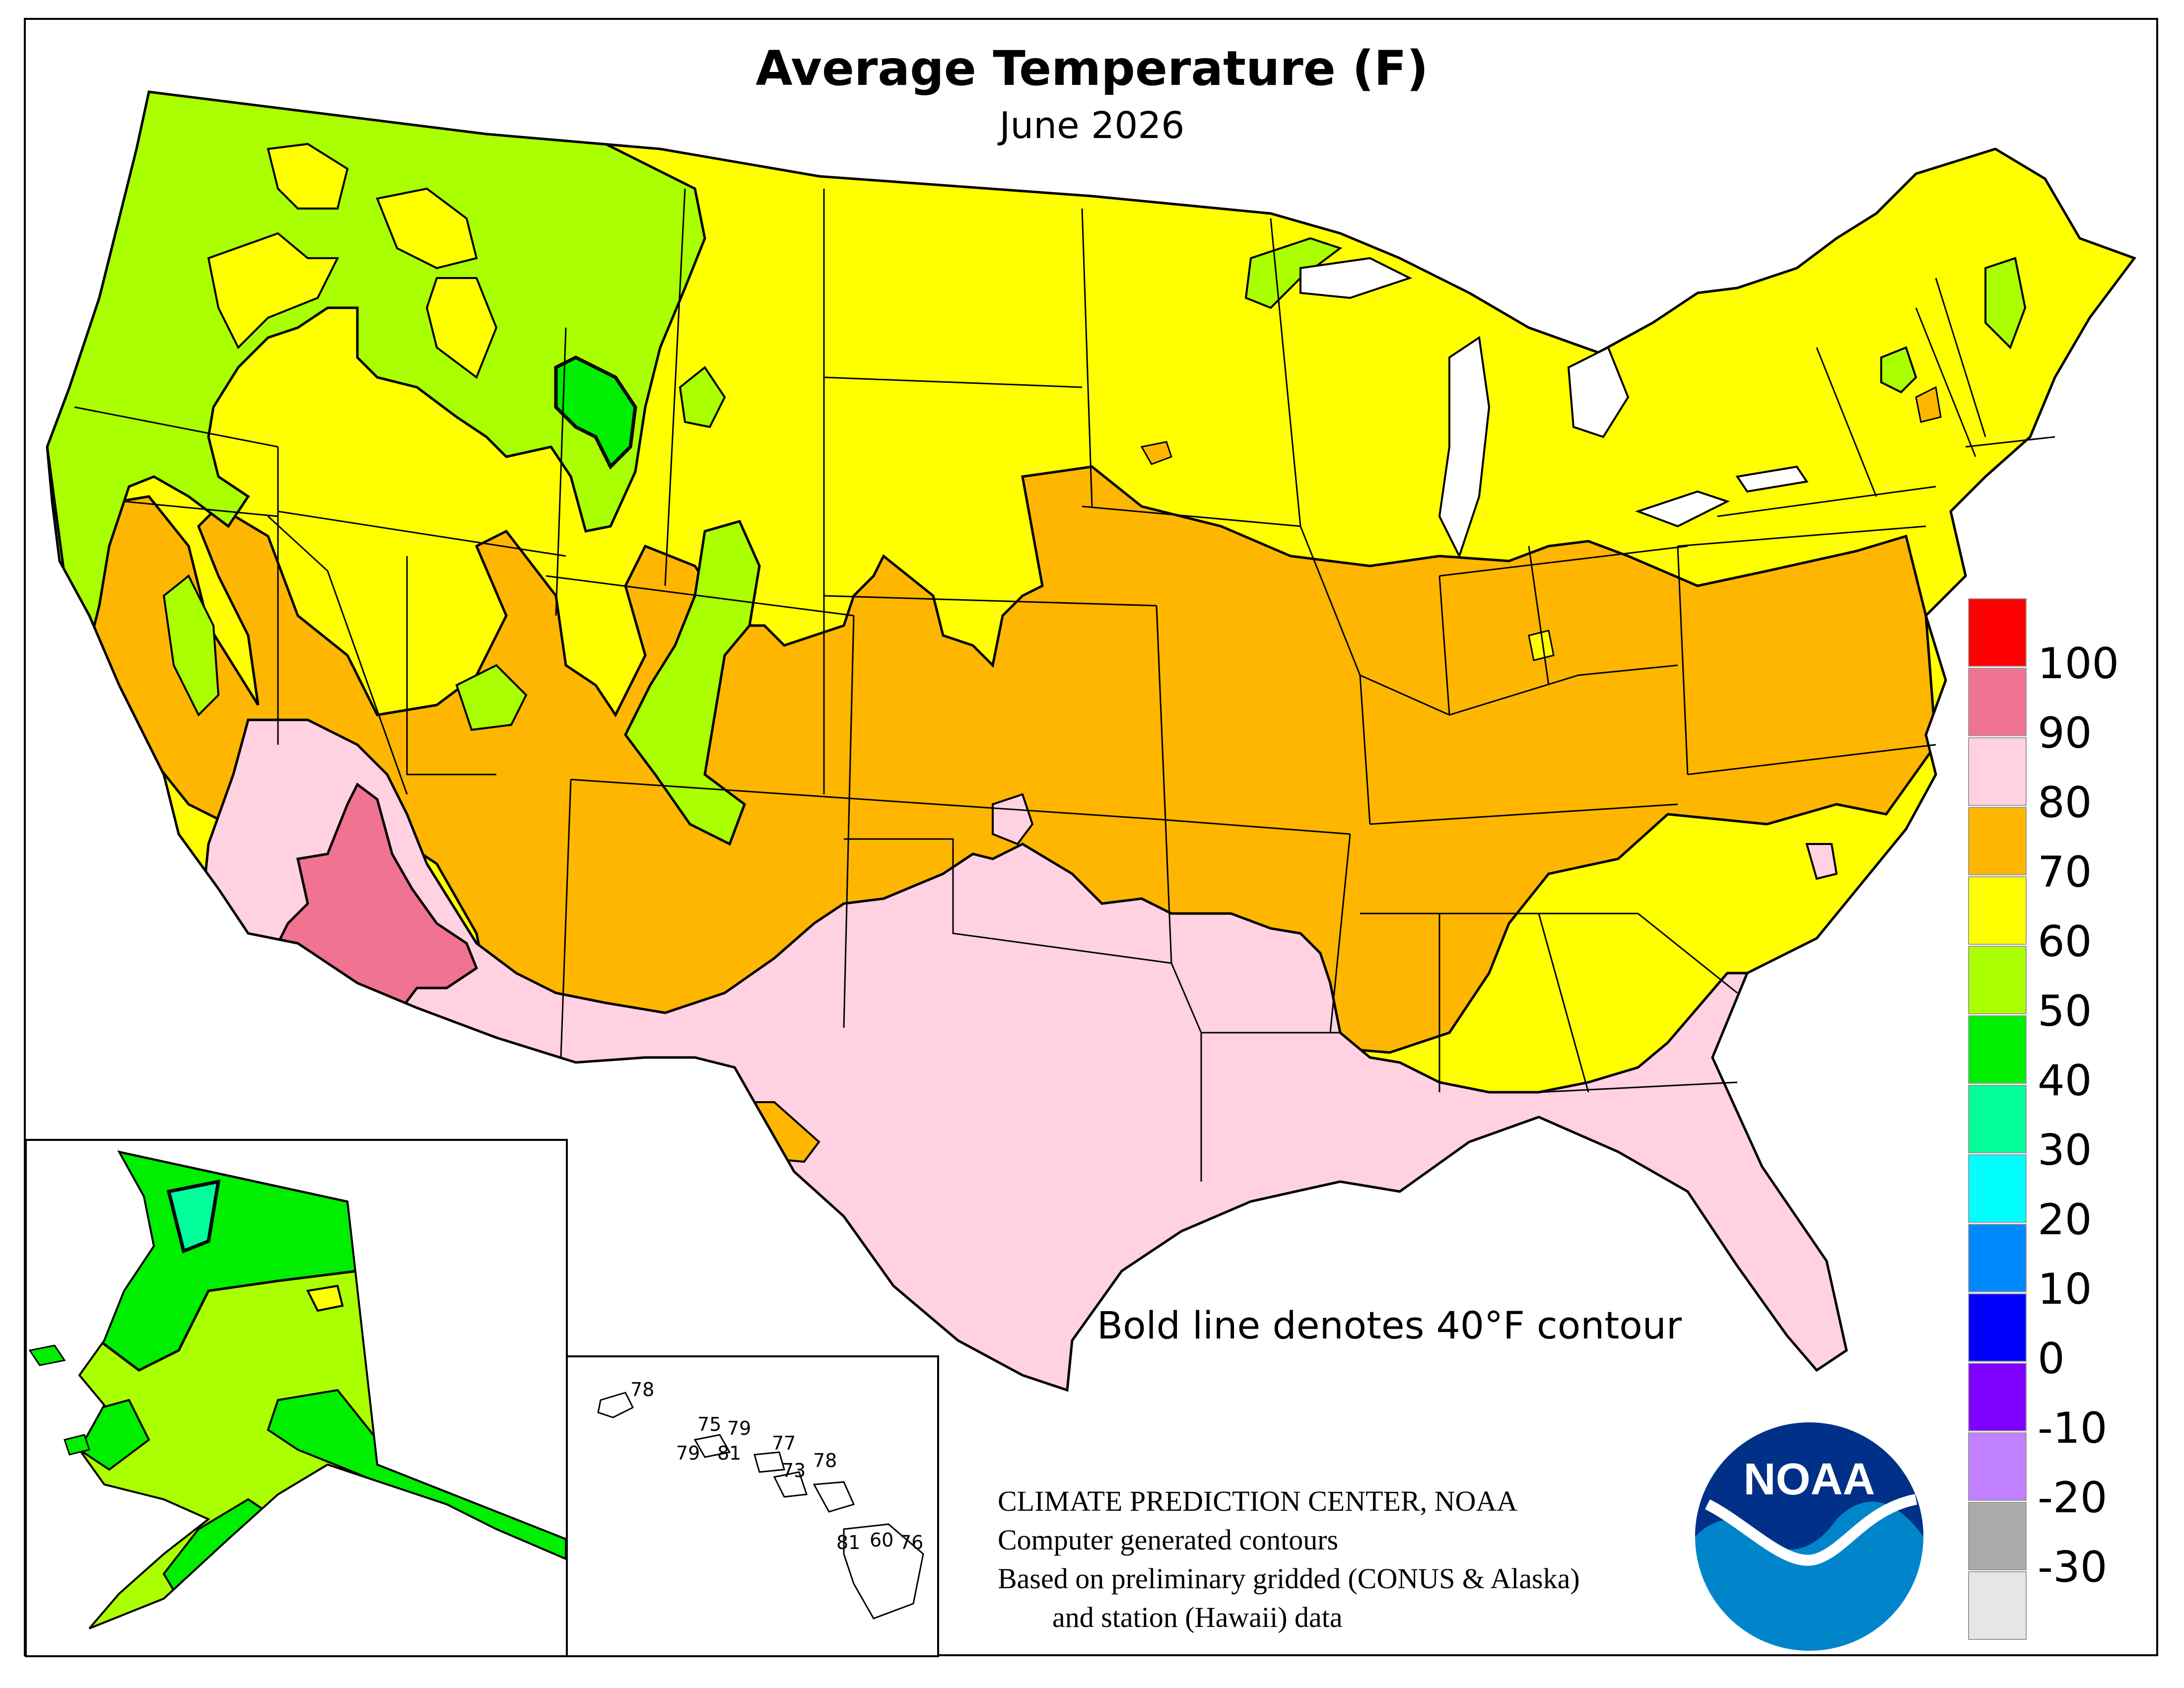  I want to click on lake-superior, so click(1356, 278).